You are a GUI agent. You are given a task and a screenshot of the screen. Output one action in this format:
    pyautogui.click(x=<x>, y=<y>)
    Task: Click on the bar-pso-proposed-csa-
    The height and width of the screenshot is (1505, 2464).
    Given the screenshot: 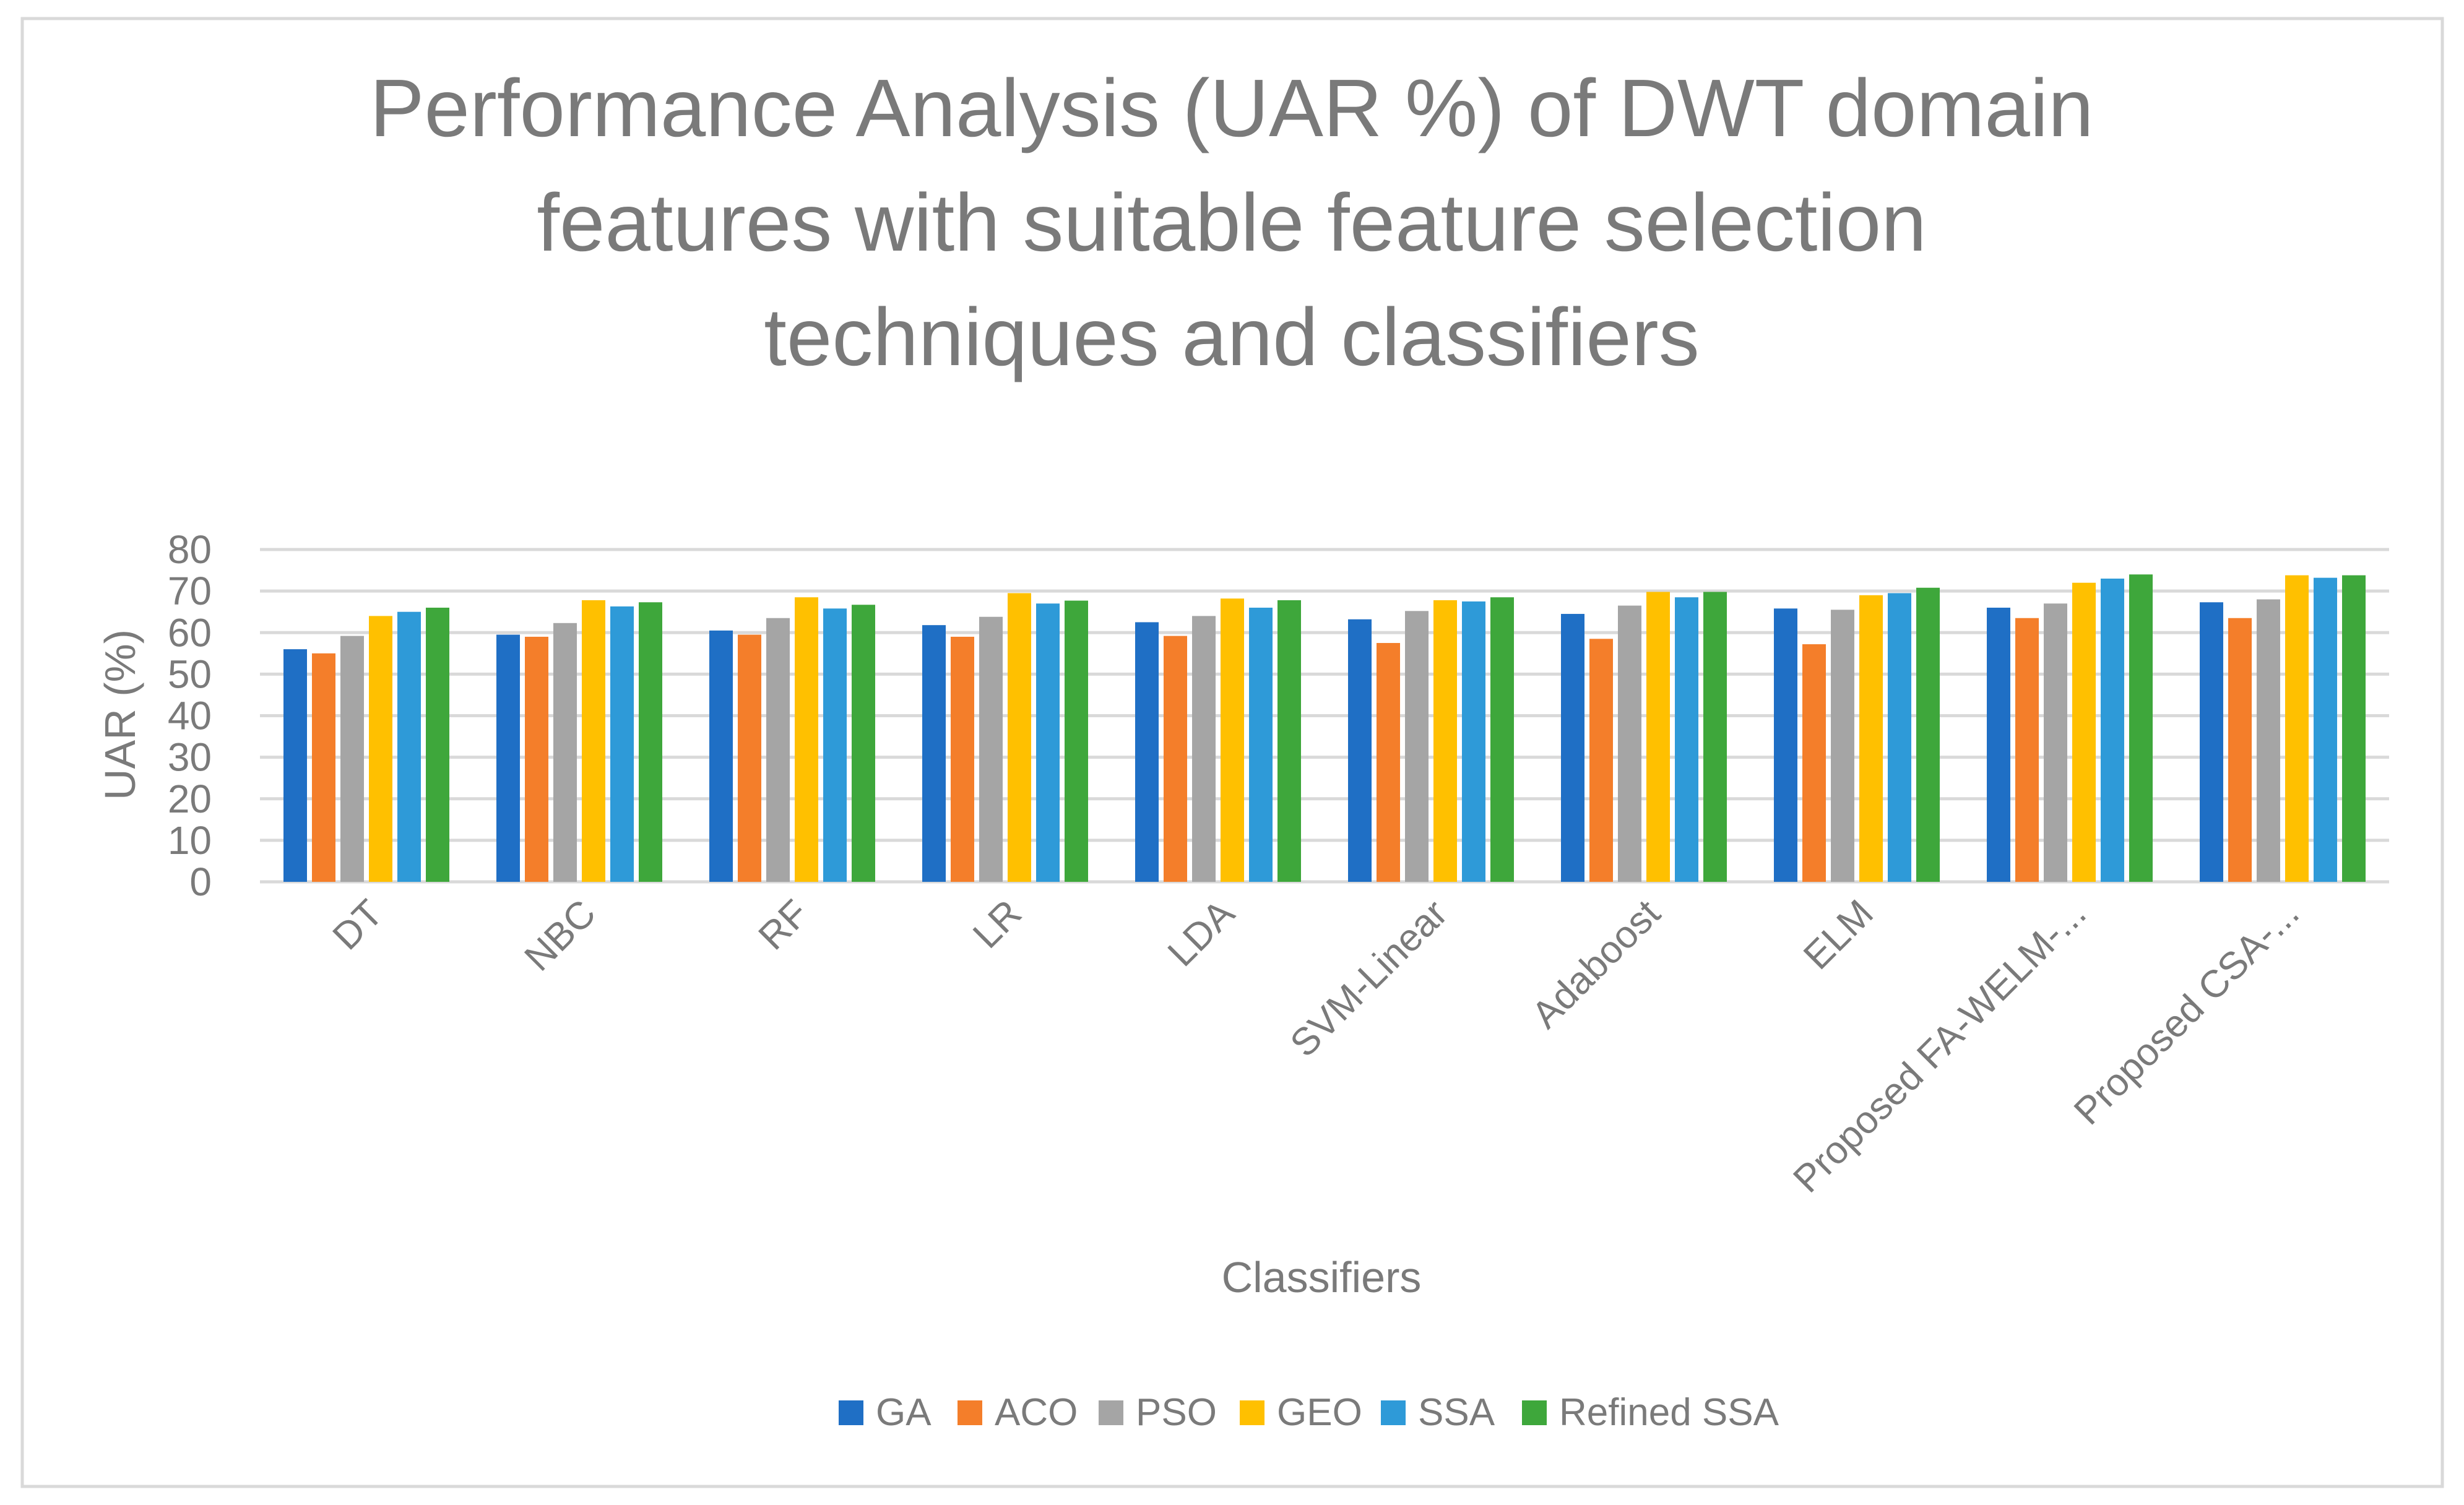 What is the action you would take?
    pyautogui.click(x=2268, y=741)
    